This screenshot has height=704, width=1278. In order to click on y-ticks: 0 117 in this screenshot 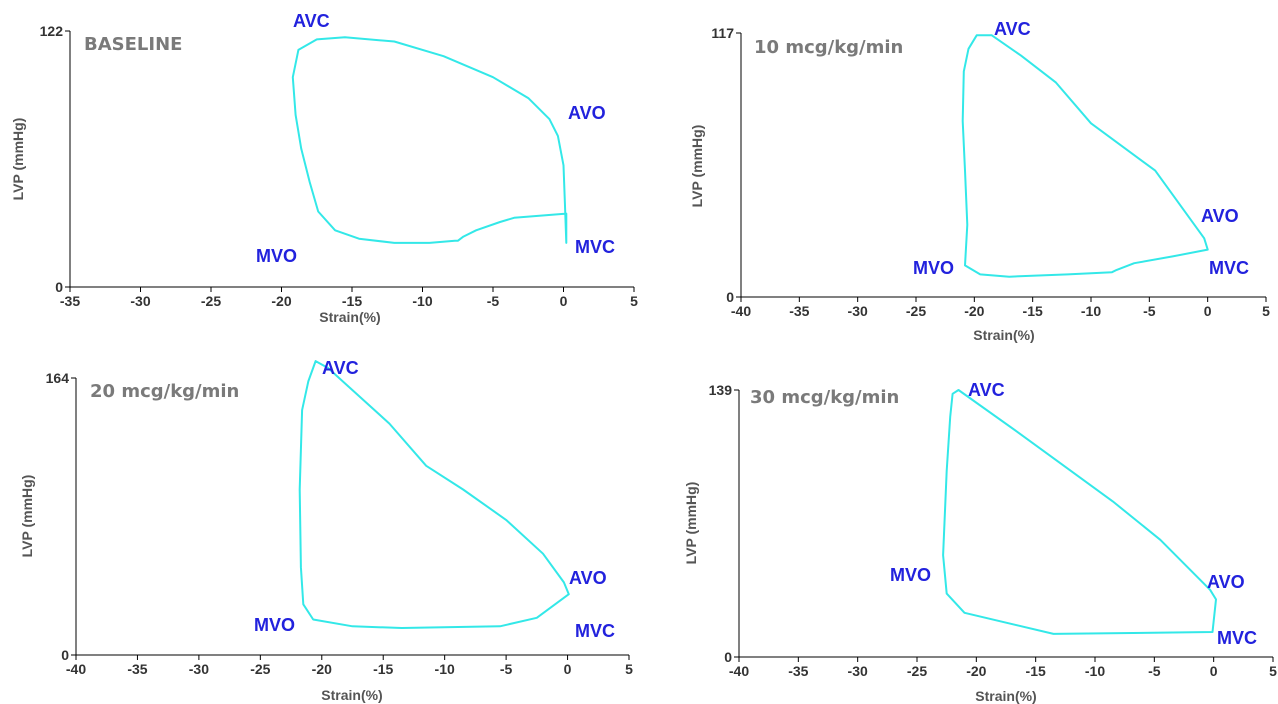, I will do `click(726, 165)`.